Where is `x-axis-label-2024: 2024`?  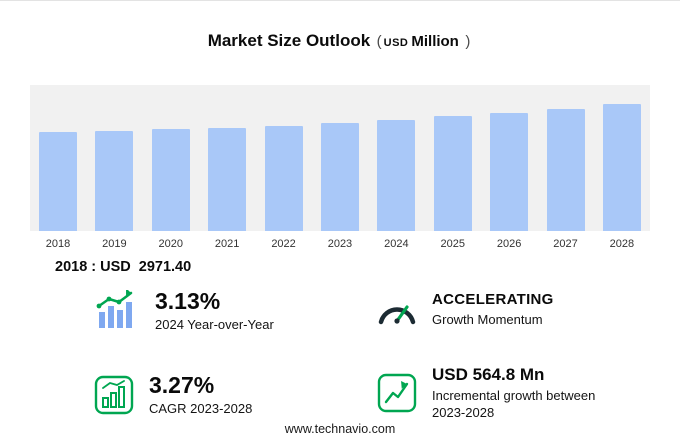 x-axis-label-2024: 2024 is located at coordinates (396, 244).